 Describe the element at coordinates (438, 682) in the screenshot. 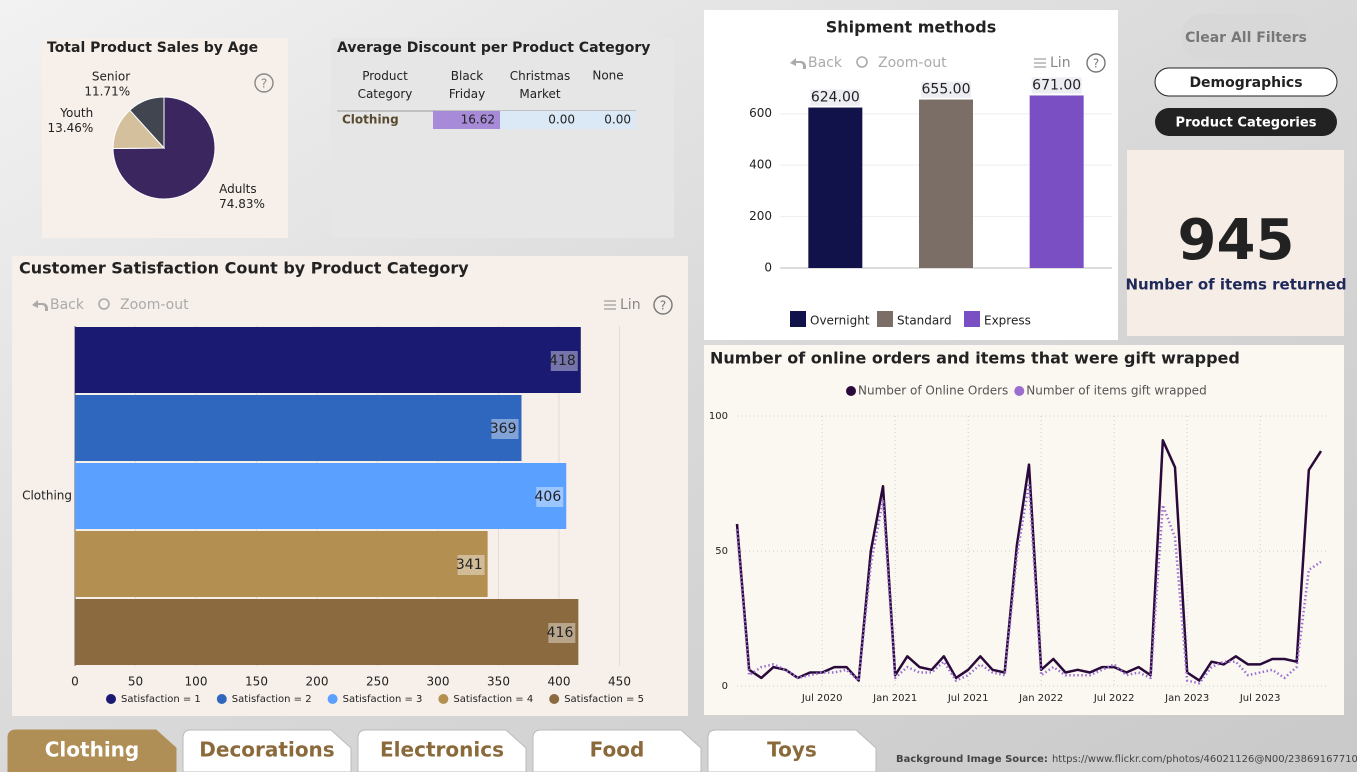

I see `x-tick-label: 300` at that location.